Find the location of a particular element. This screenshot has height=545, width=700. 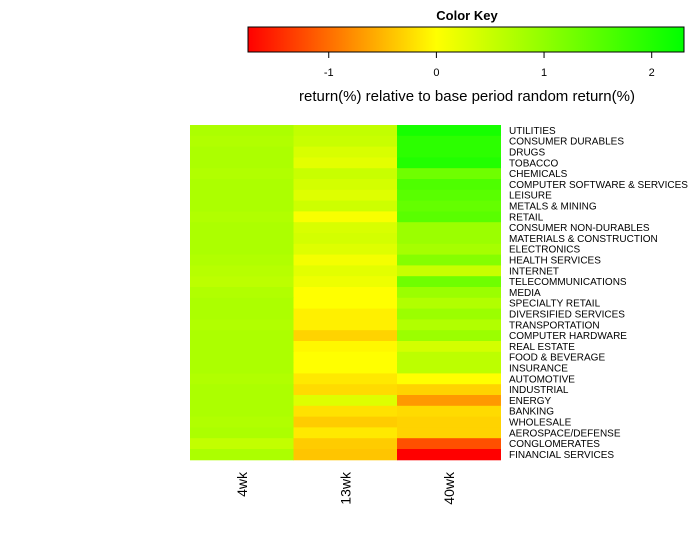

row-label: DRUGS is located at coordinates (527, 153).